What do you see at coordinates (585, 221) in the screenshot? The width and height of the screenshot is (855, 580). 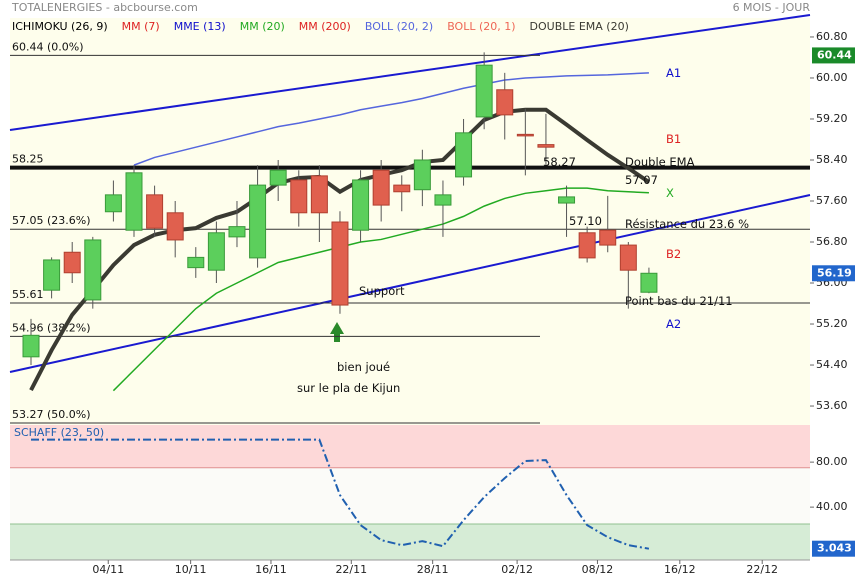 I see `annotation: 57.10` at bounding box center [585, 221].